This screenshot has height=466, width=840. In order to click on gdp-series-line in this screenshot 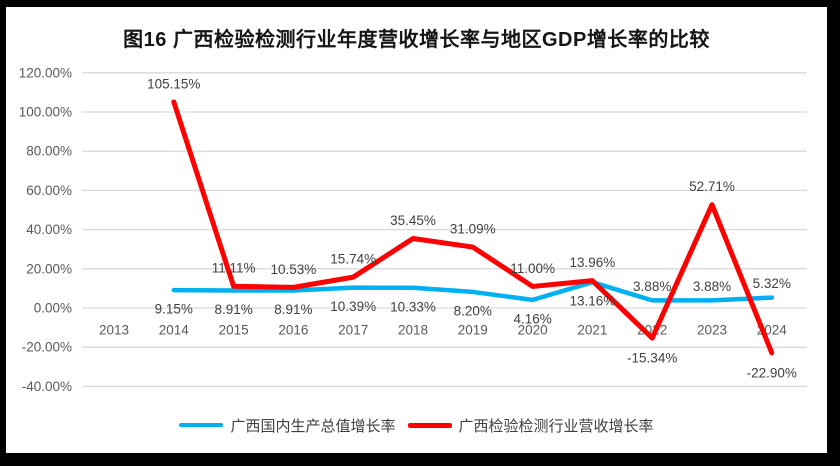, I will do `click(473, 291)`.